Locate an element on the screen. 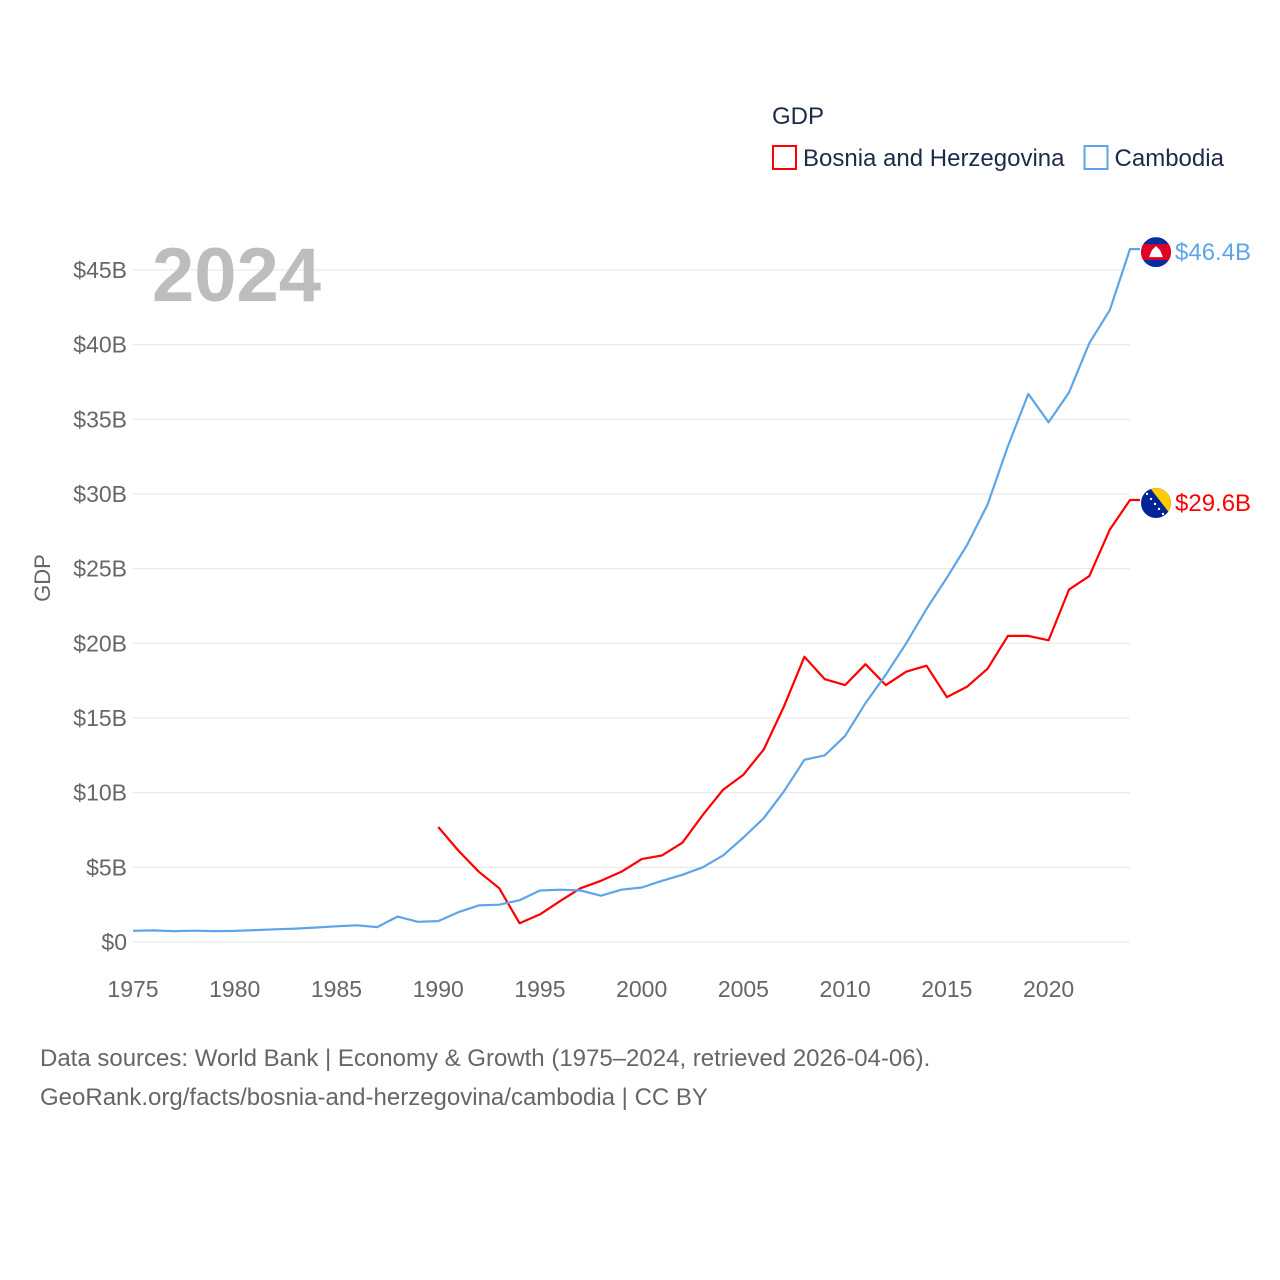 The image size is (1280, 1280). y-tick-label: $5B is located at coordinates (106, 867).